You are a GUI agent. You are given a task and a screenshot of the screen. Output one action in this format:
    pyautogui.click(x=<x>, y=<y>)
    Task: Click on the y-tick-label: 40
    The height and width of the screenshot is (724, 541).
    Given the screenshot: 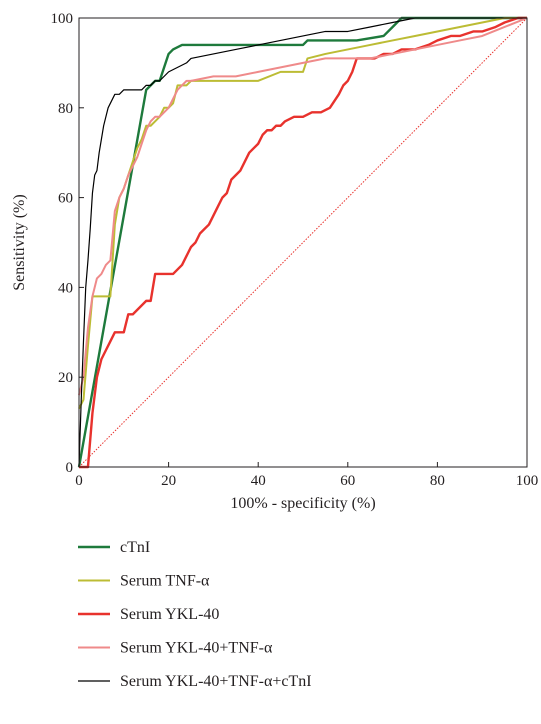 What is the action you would take?
    pyautogui.click(x=65, y=288)
    